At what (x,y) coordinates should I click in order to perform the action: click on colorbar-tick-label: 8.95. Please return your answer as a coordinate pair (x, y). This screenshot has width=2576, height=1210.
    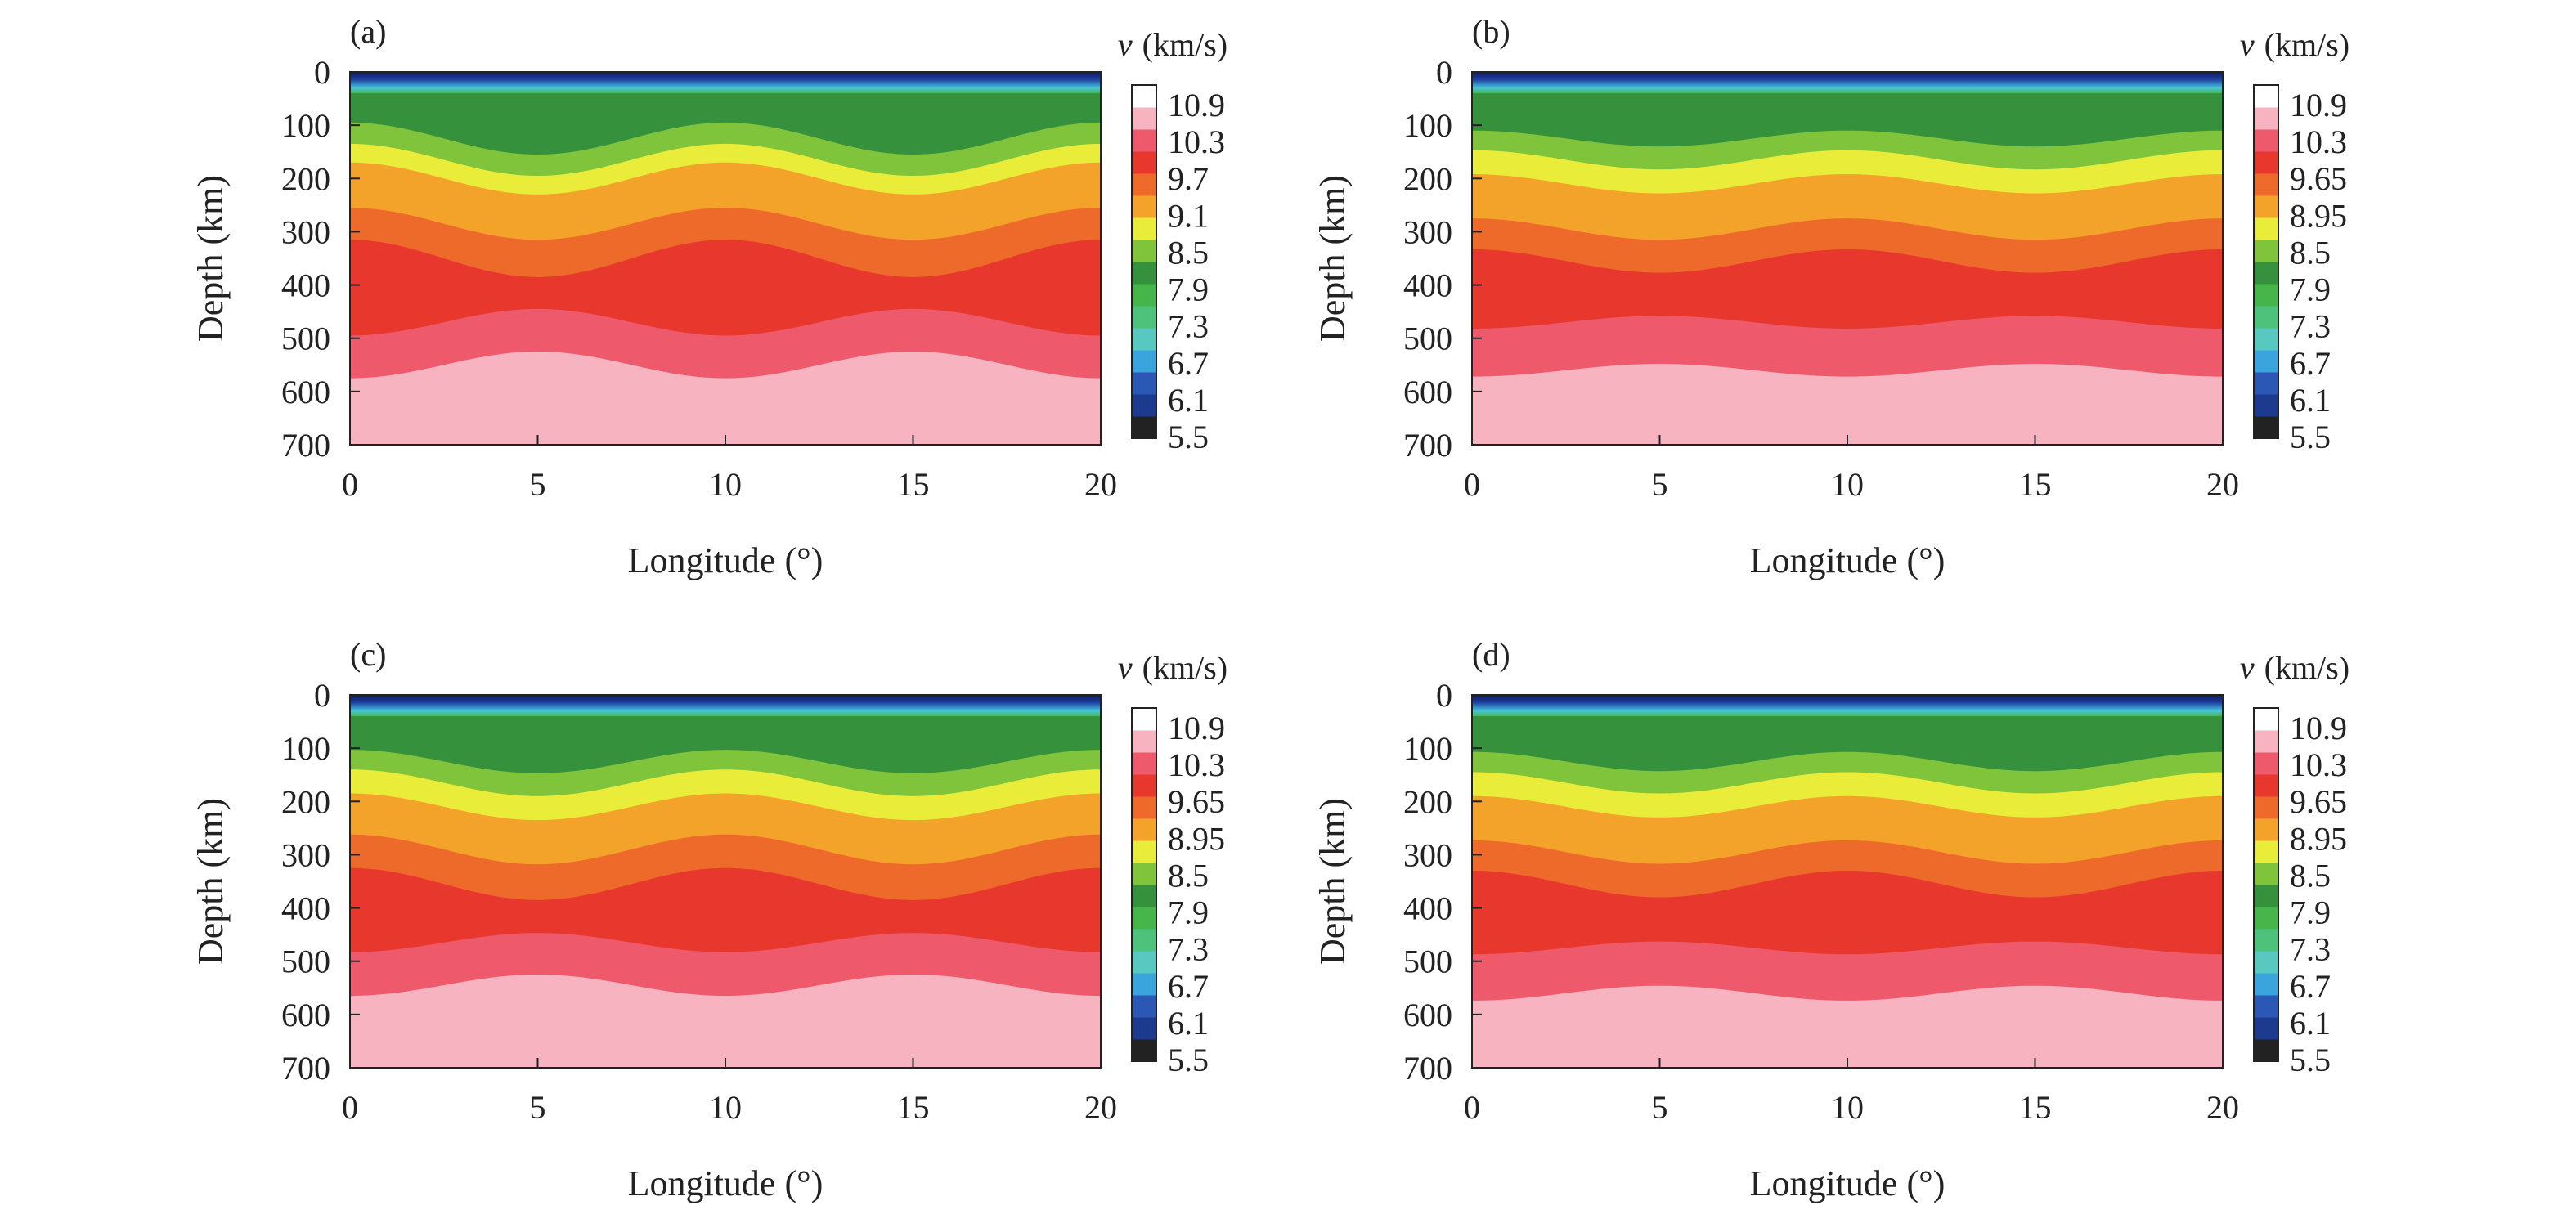
    Looking at the image, I should click on (1196, 838).